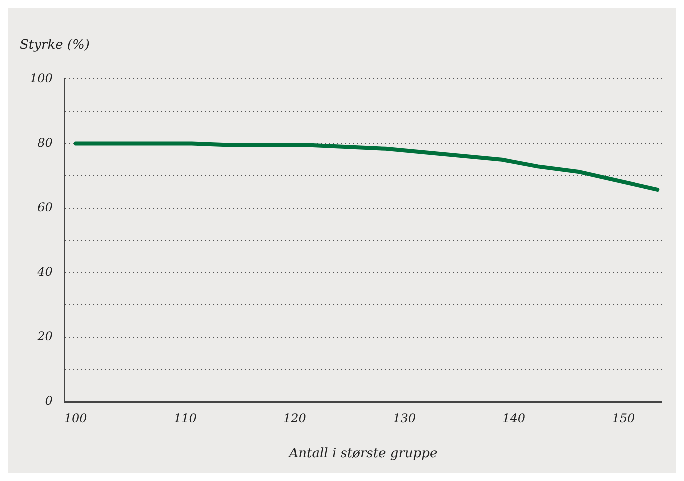  Describe the element at coordinates (45, 337) in the screenshot. I see `y-tick-label: 20` at that location.